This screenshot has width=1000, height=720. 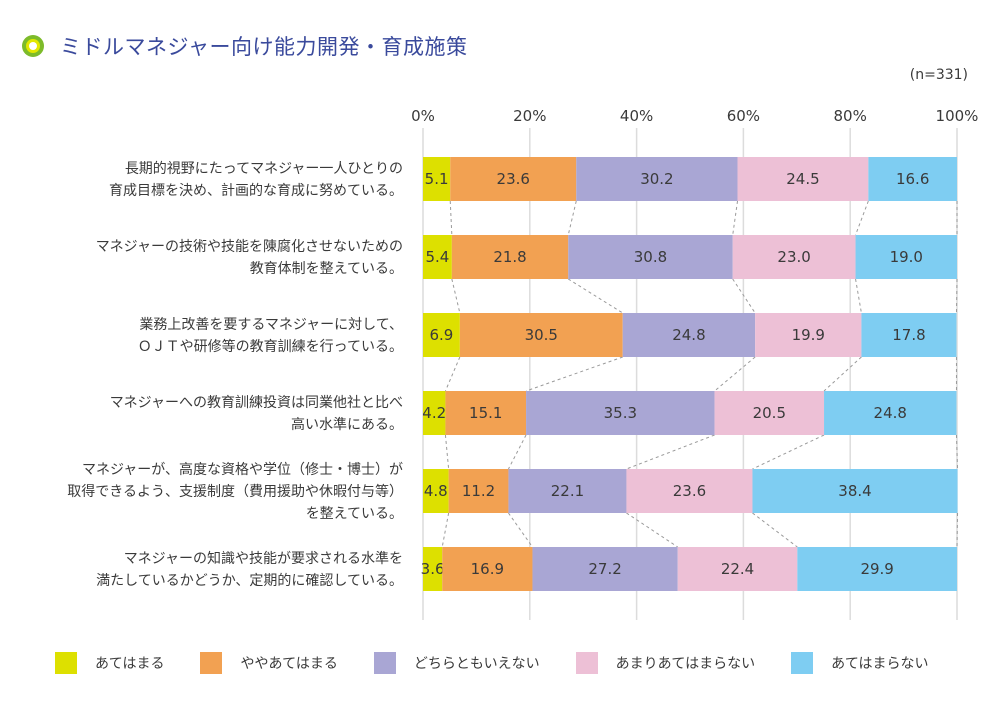 I want to click on legend-label: あてはまる, so click(x=130, y=664).